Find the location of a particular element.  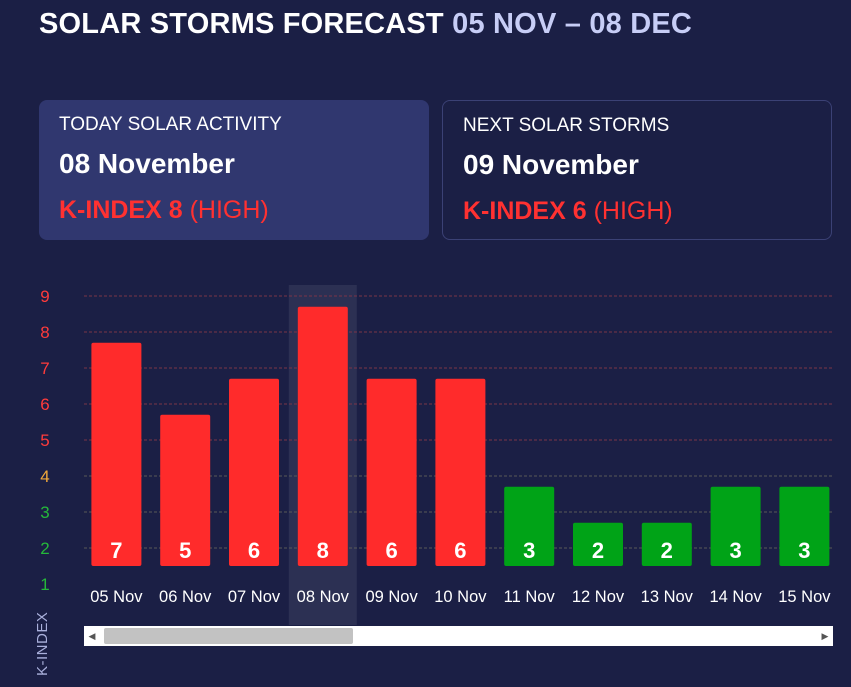

x-tick-label: 12 Nov is located at coordinates (598, 597).